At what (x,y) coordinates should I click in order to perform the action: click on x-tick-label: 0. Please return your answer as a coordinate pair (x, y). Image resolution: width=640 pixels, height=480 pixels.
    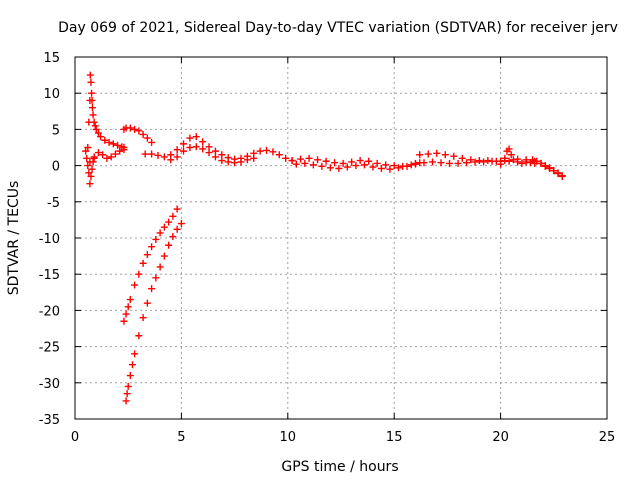
    Looking at the image, I should click on (75, 437).